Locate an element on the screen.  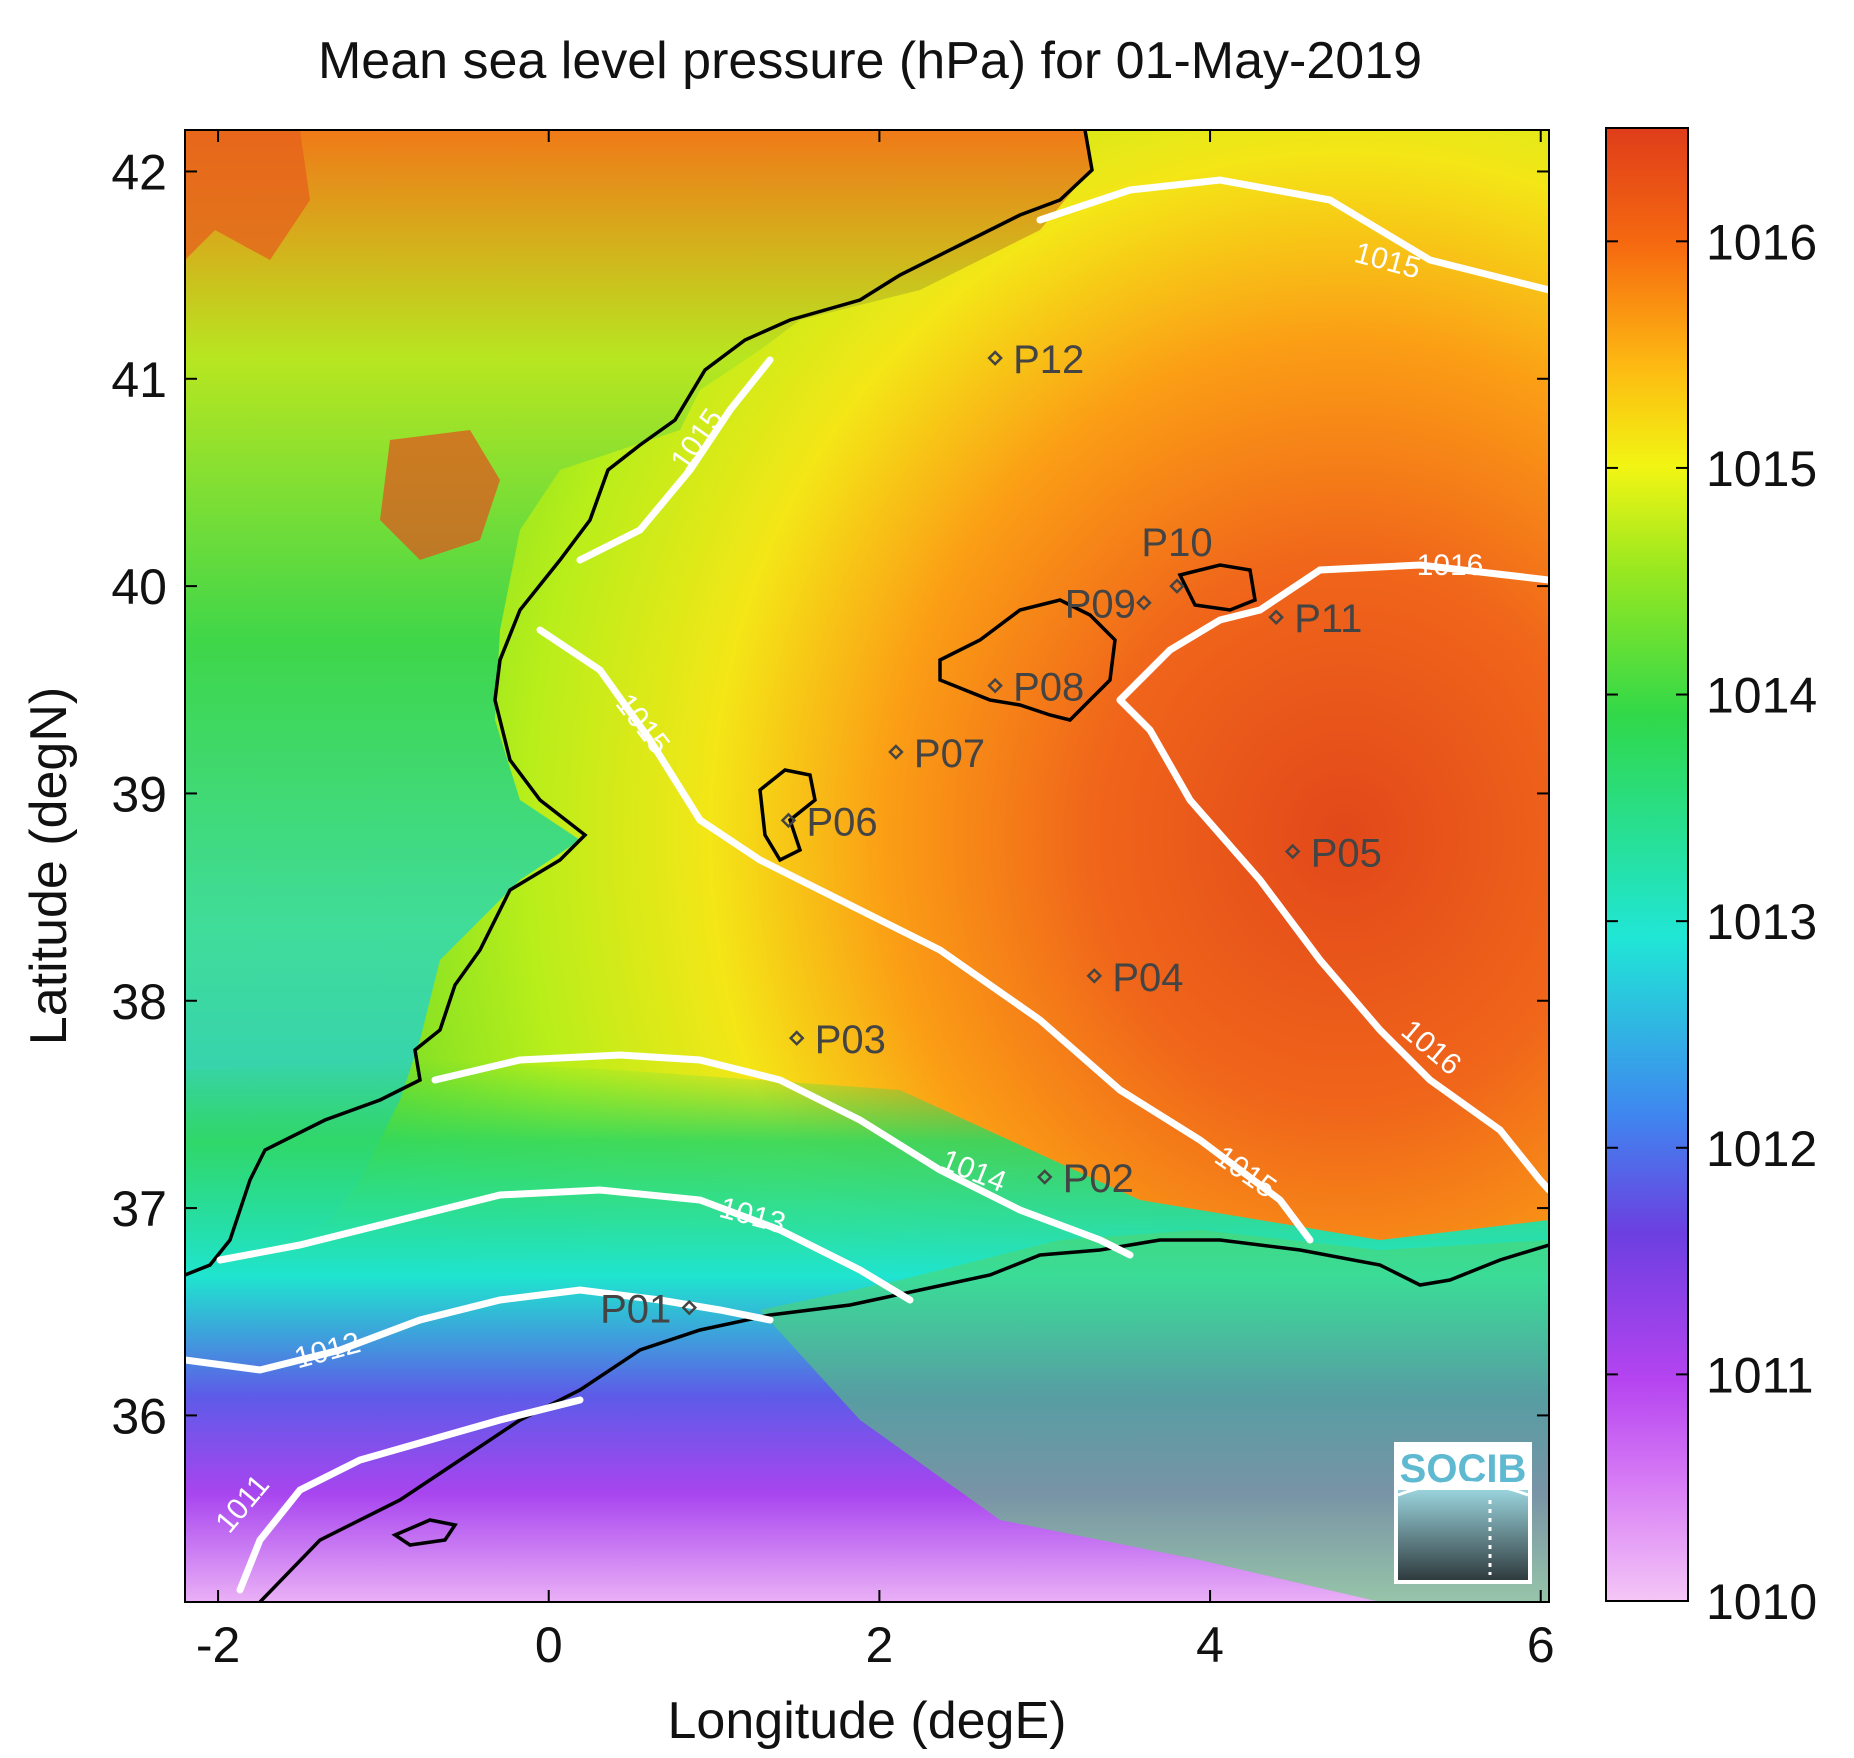
colorbar: 1010 1011 1012 1013 1014 1015 1016 is located at coordinates (1711, 878).